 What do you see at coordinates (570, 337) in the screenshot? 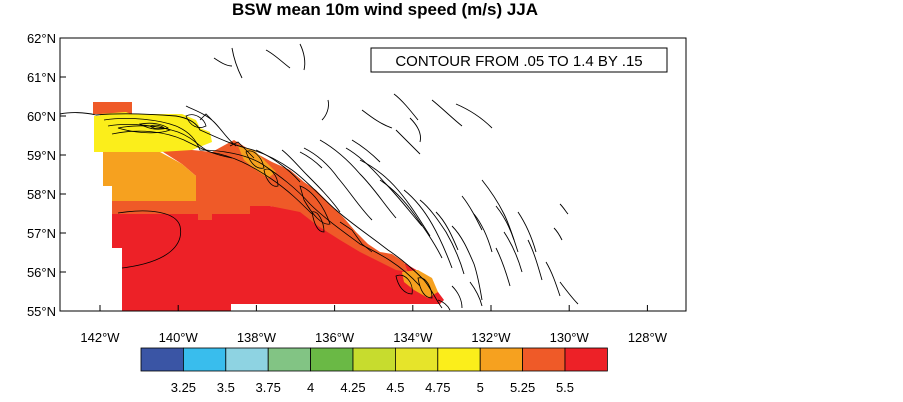
I see `lon-tick-label: 130°W` at bounding box center [570, 337].